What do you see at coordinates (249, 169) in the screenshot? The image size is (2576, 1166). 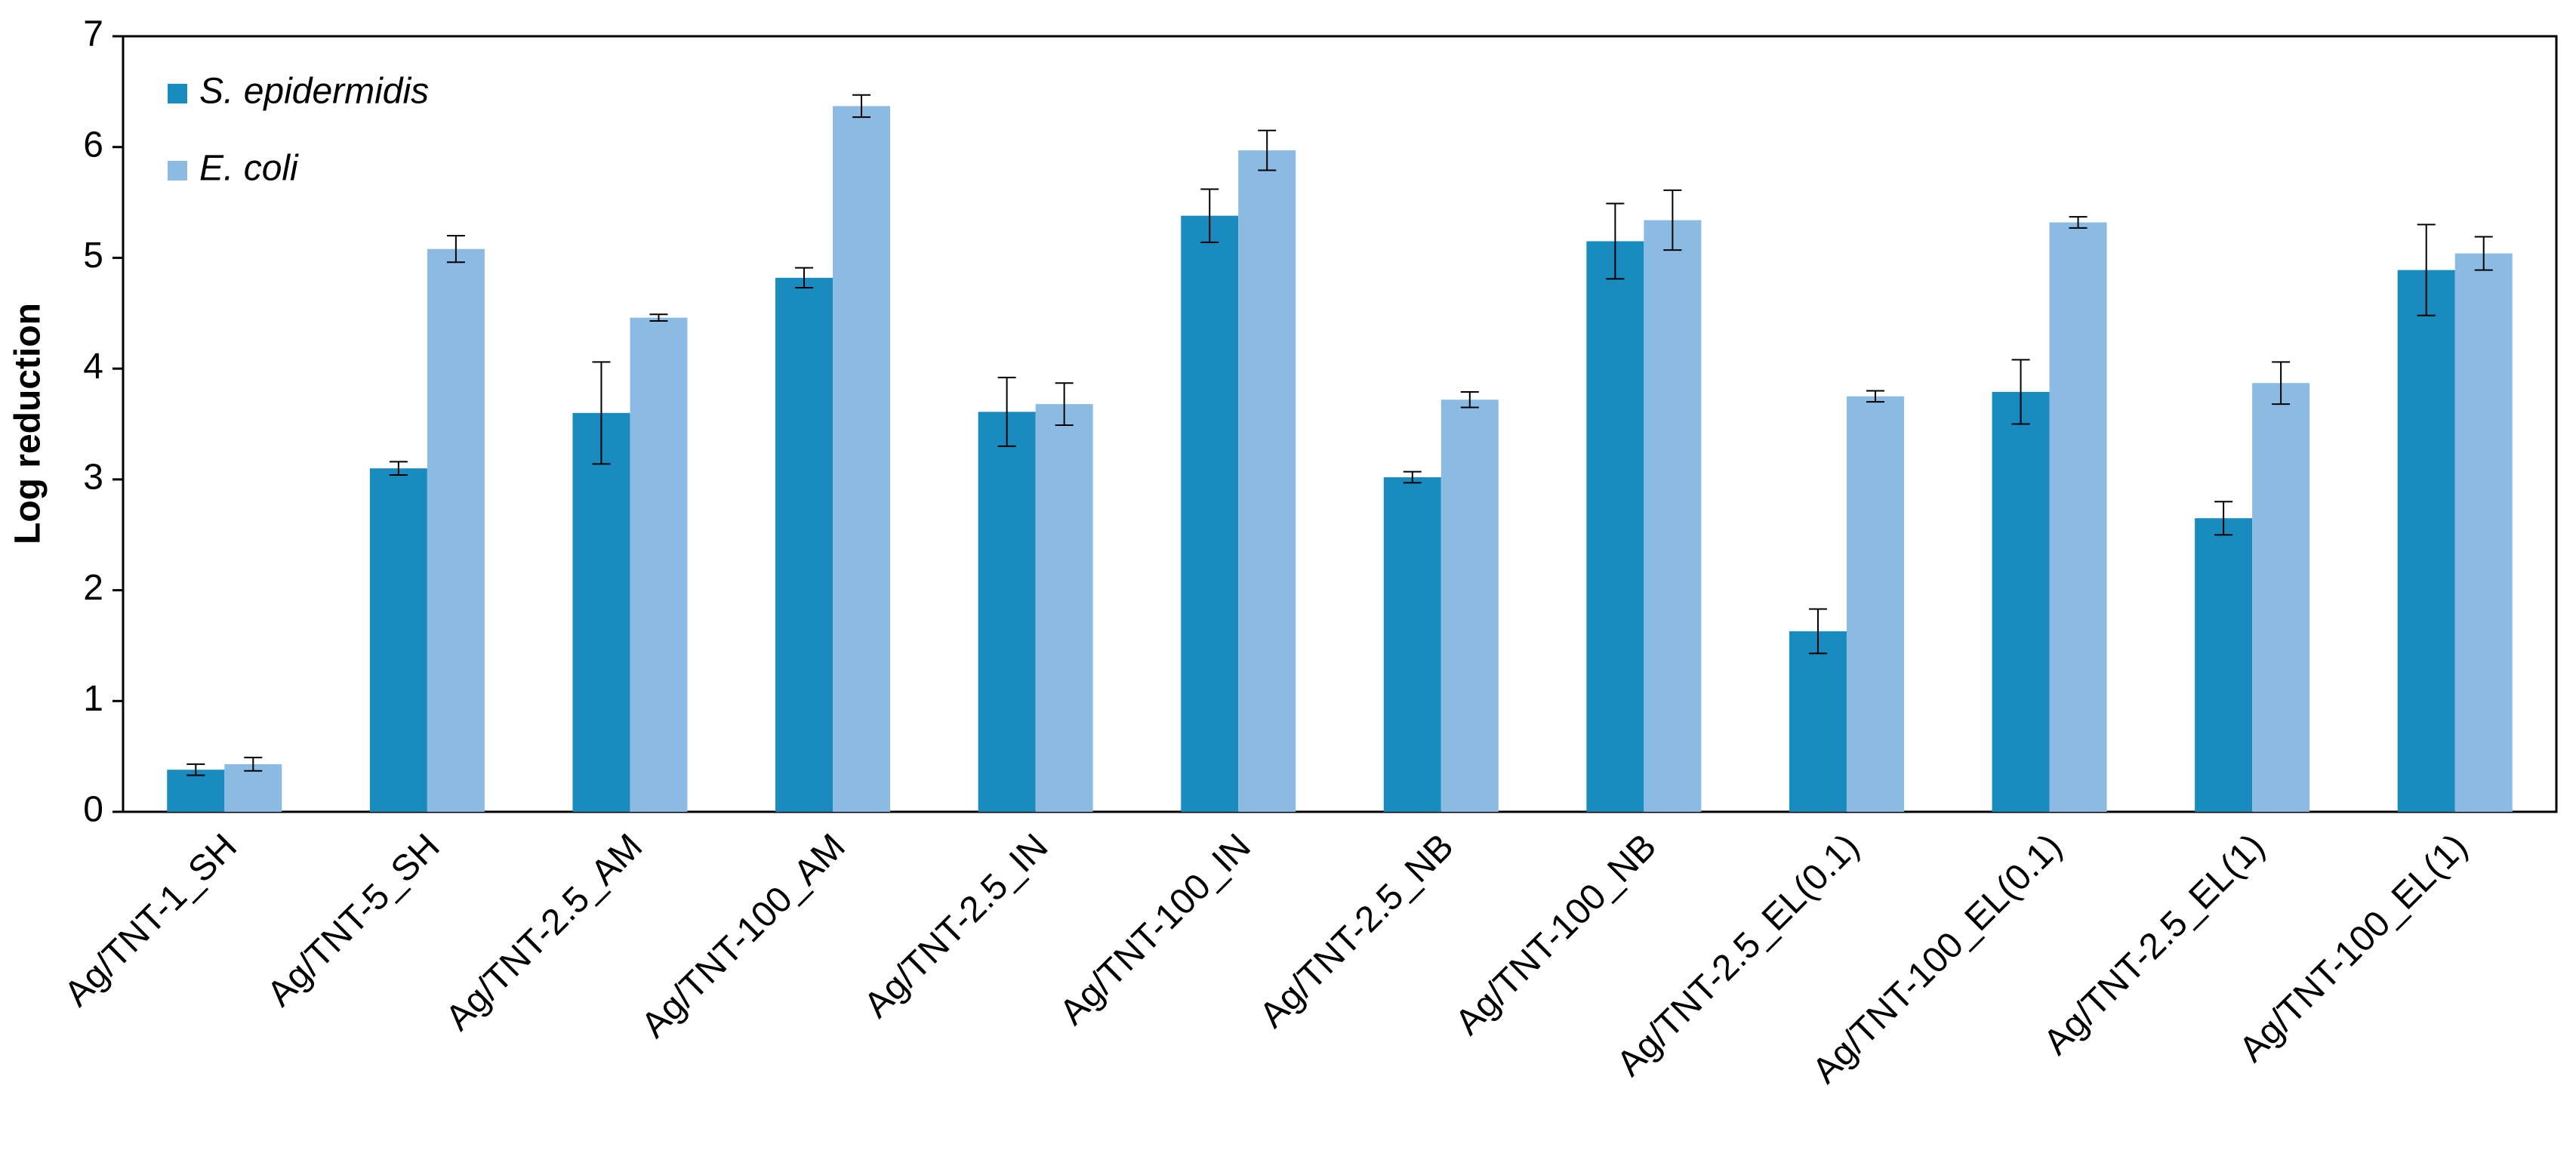 I see `legend-label: E. coli` at bounding box center [249, 169].